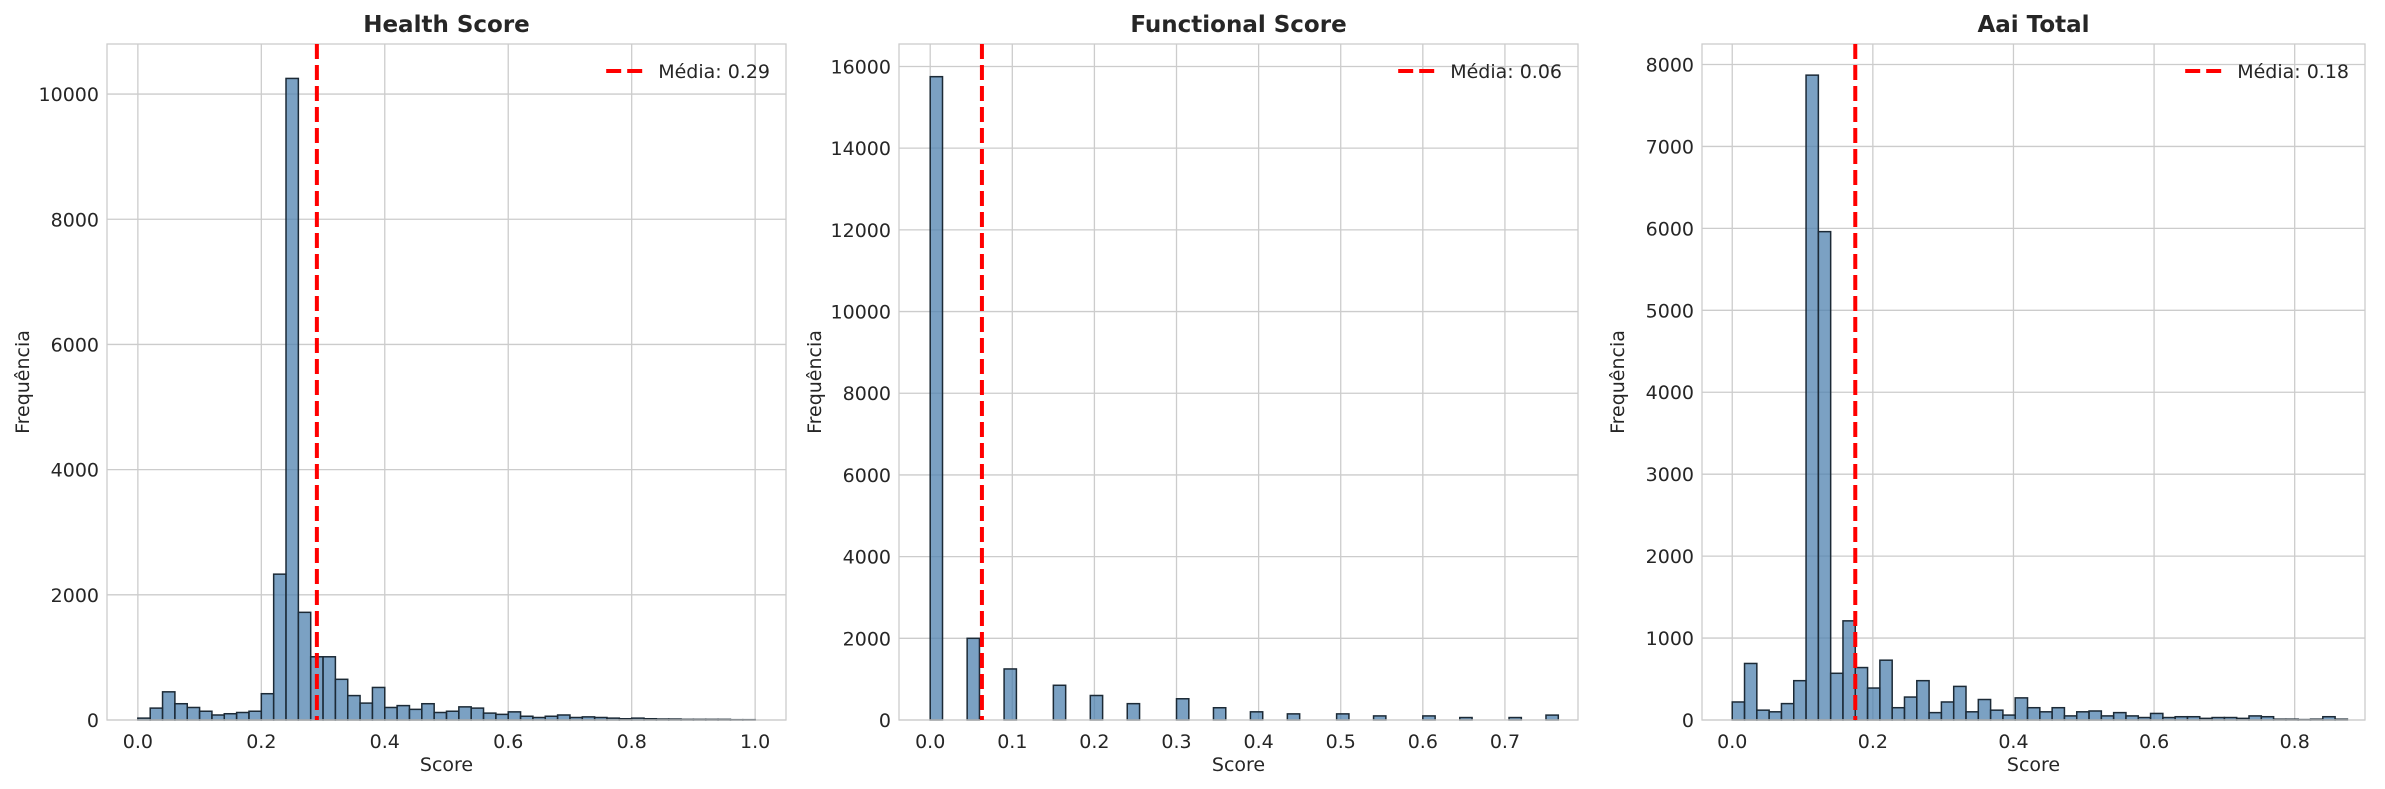 This screenshot has height=789, width=2385. Describe the element at coordinates (755, 742) in the screenshot. I see `x-tick-label: 1.0` at that location.